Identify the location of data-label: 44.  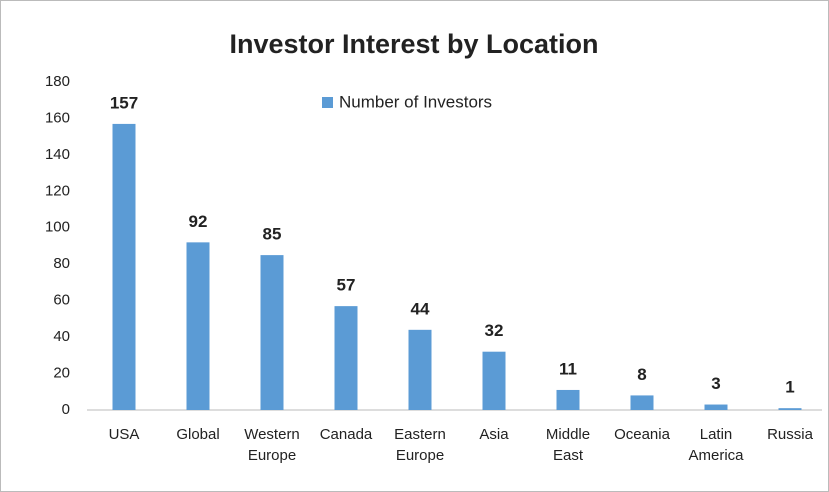
(420, 308).